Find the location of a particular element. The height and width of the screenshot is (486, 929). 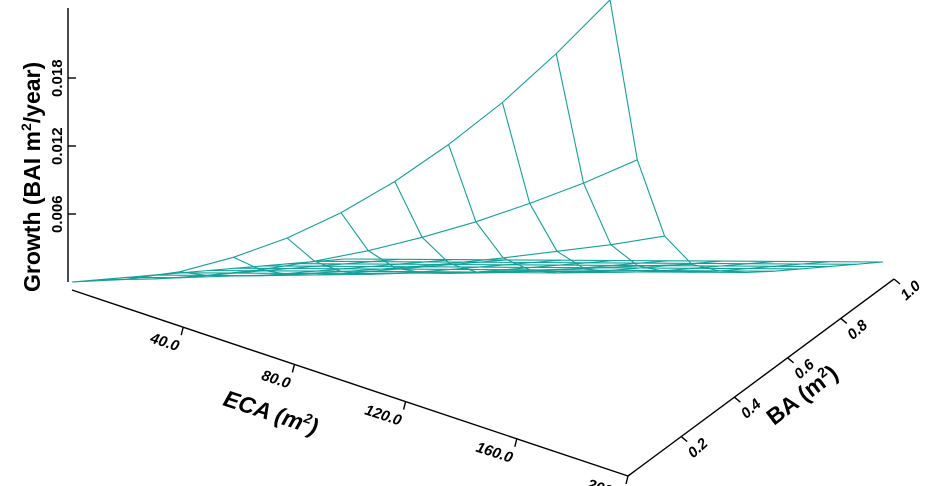

x-tick-label-0: 40.0 is located at coordinates (164, 343).